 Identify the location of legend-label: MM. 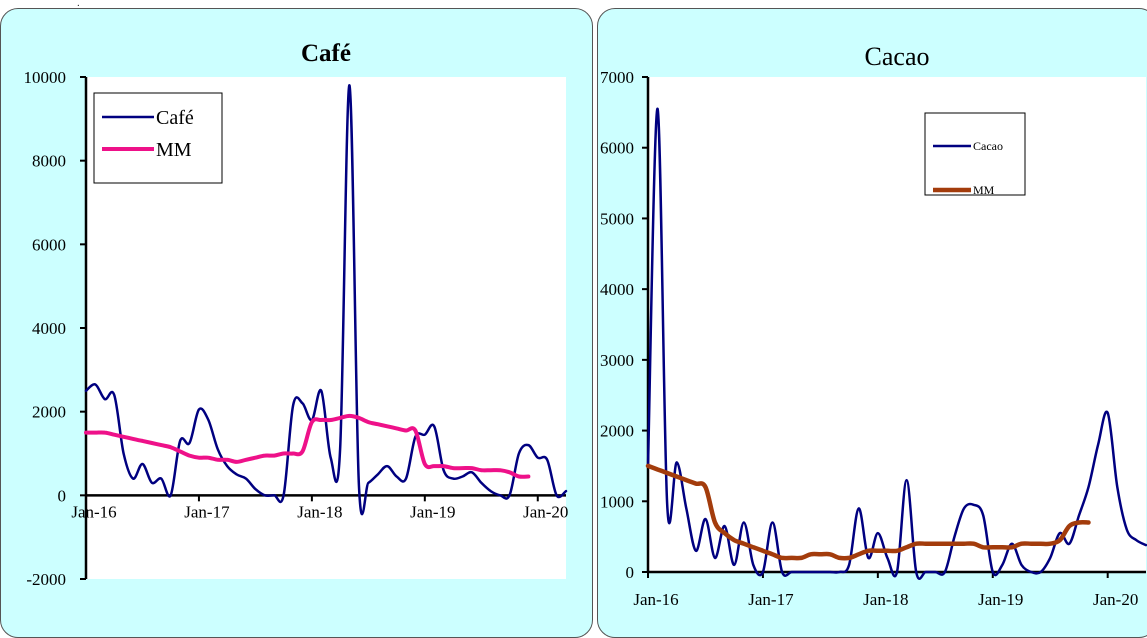
(984, 190).